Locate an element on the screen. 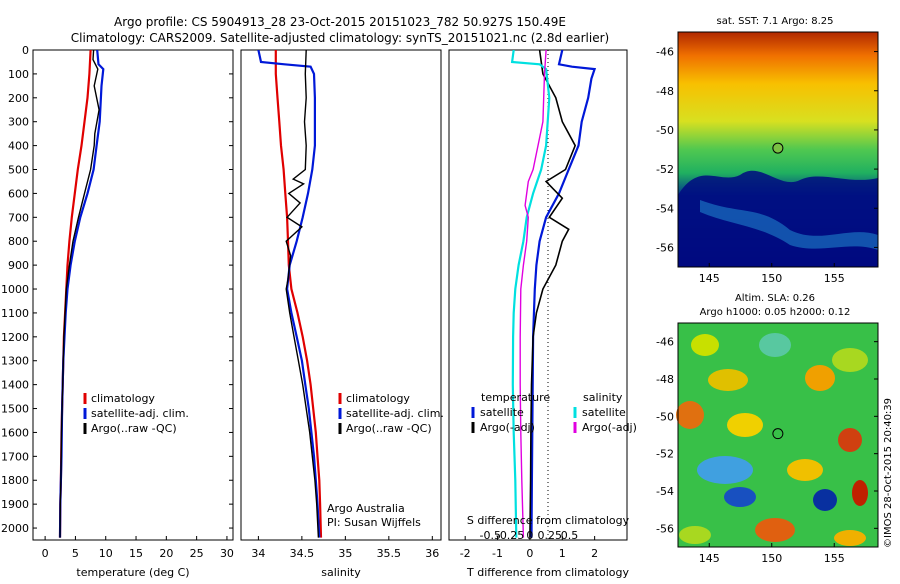  map-y-tick-label: -46 is located at coordinates (665, 342).